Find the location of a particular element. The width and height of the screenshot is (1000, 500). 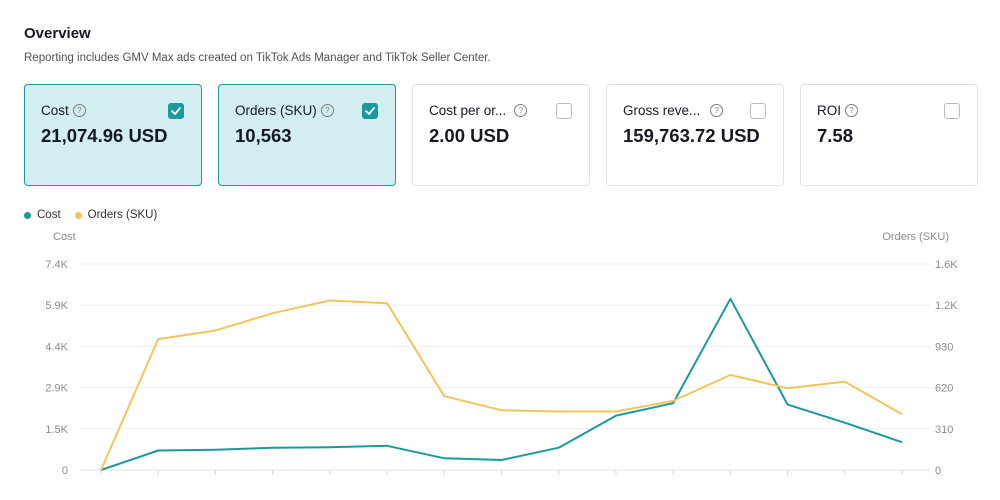

left-axis-tick: 4.4K is located at coordinates (56, 347).